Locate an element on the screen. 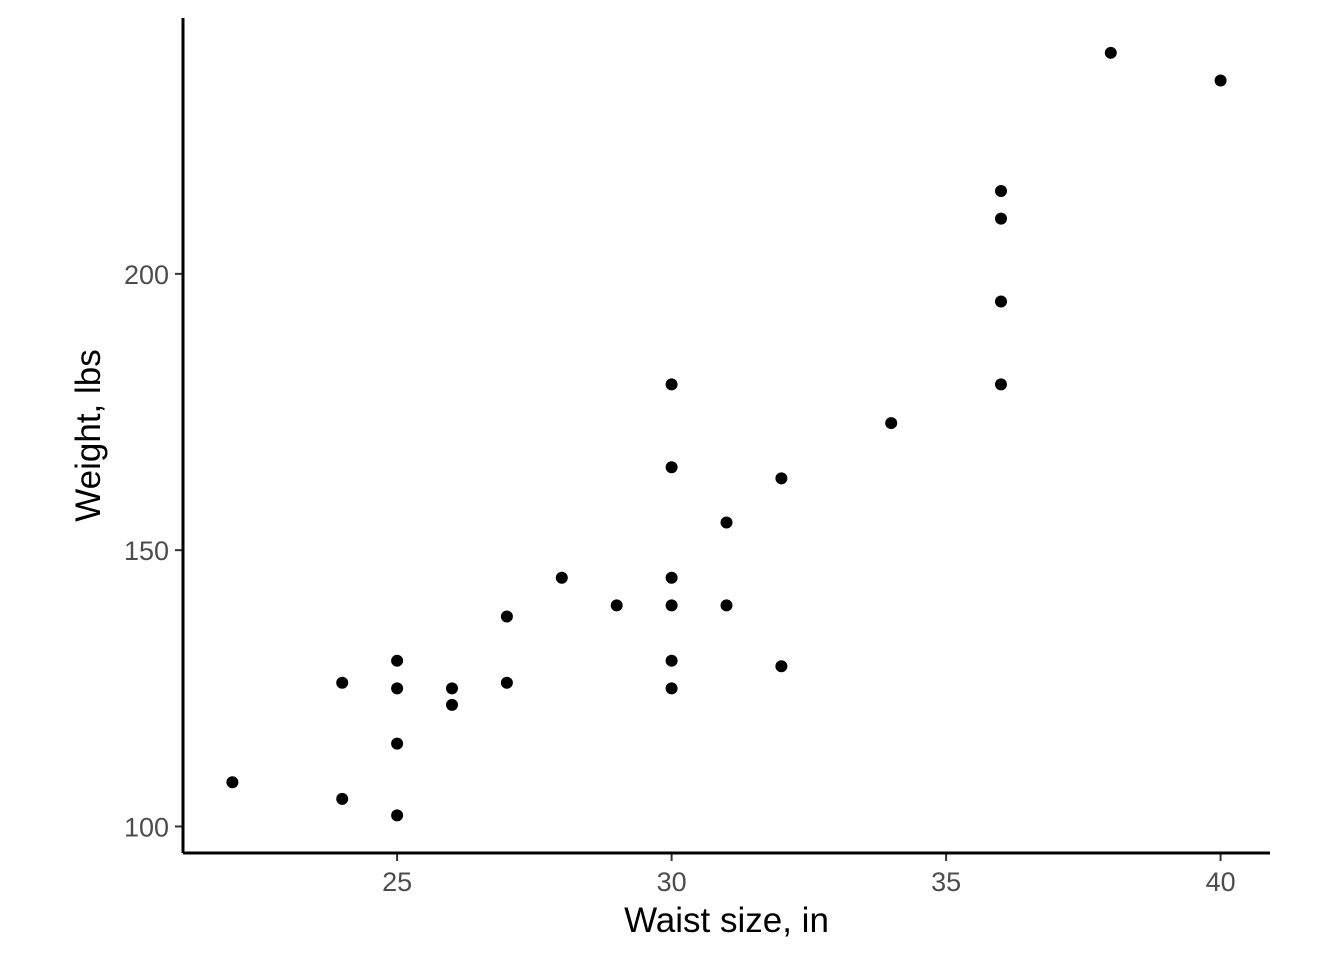  y-tick-label: 200 is located at coordinates (146, 275).